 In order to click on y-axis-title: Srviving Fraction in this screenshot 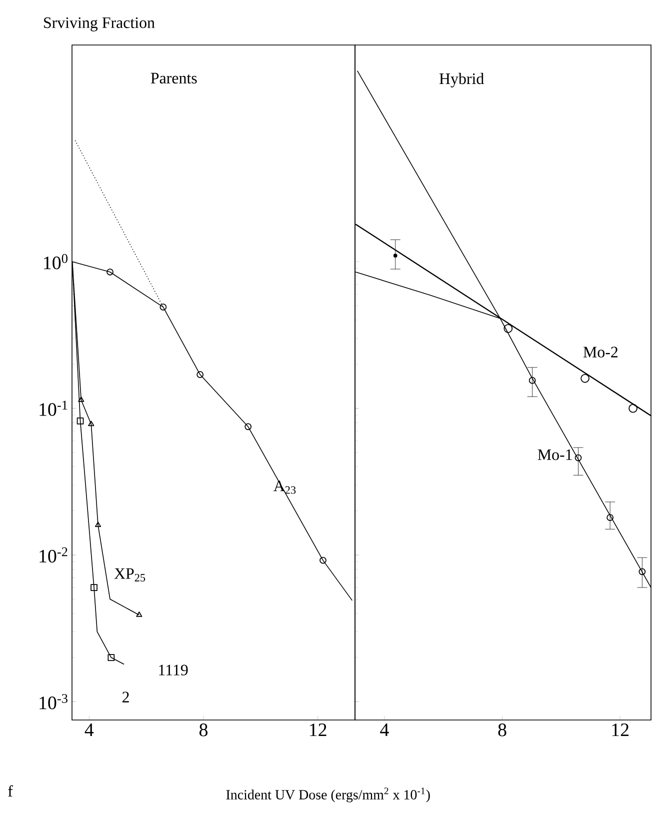, I will do `click(99, 24)`.